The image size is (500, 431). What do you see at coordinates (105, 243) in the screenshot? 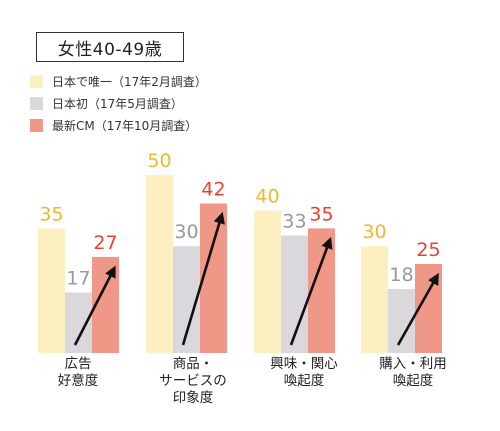
I see `data-label-series-3-cat-1: 27` at bounding box center [105, 243].